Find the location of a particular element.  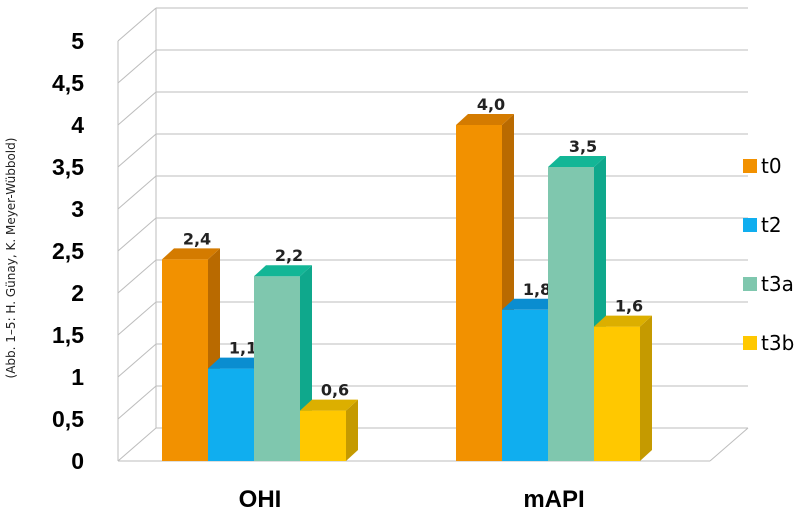

x-category-label: OHI is located at coordinates (260, 499).